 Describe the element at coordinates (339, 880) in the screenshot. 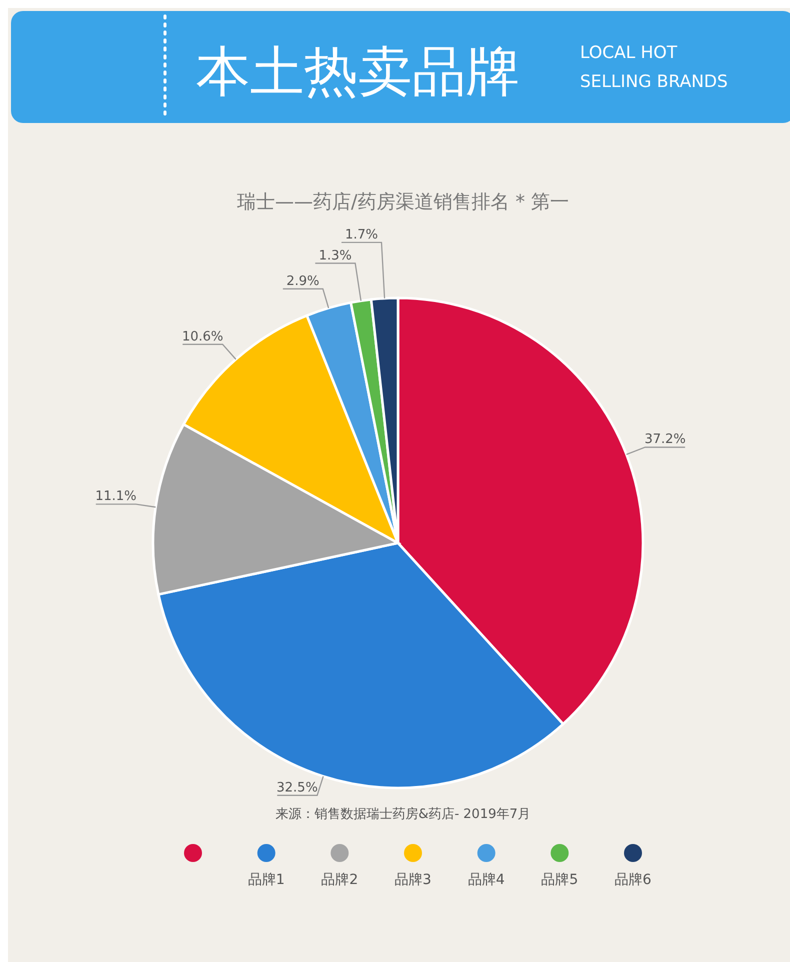

I see `legend-label: 品牌2` at that location.